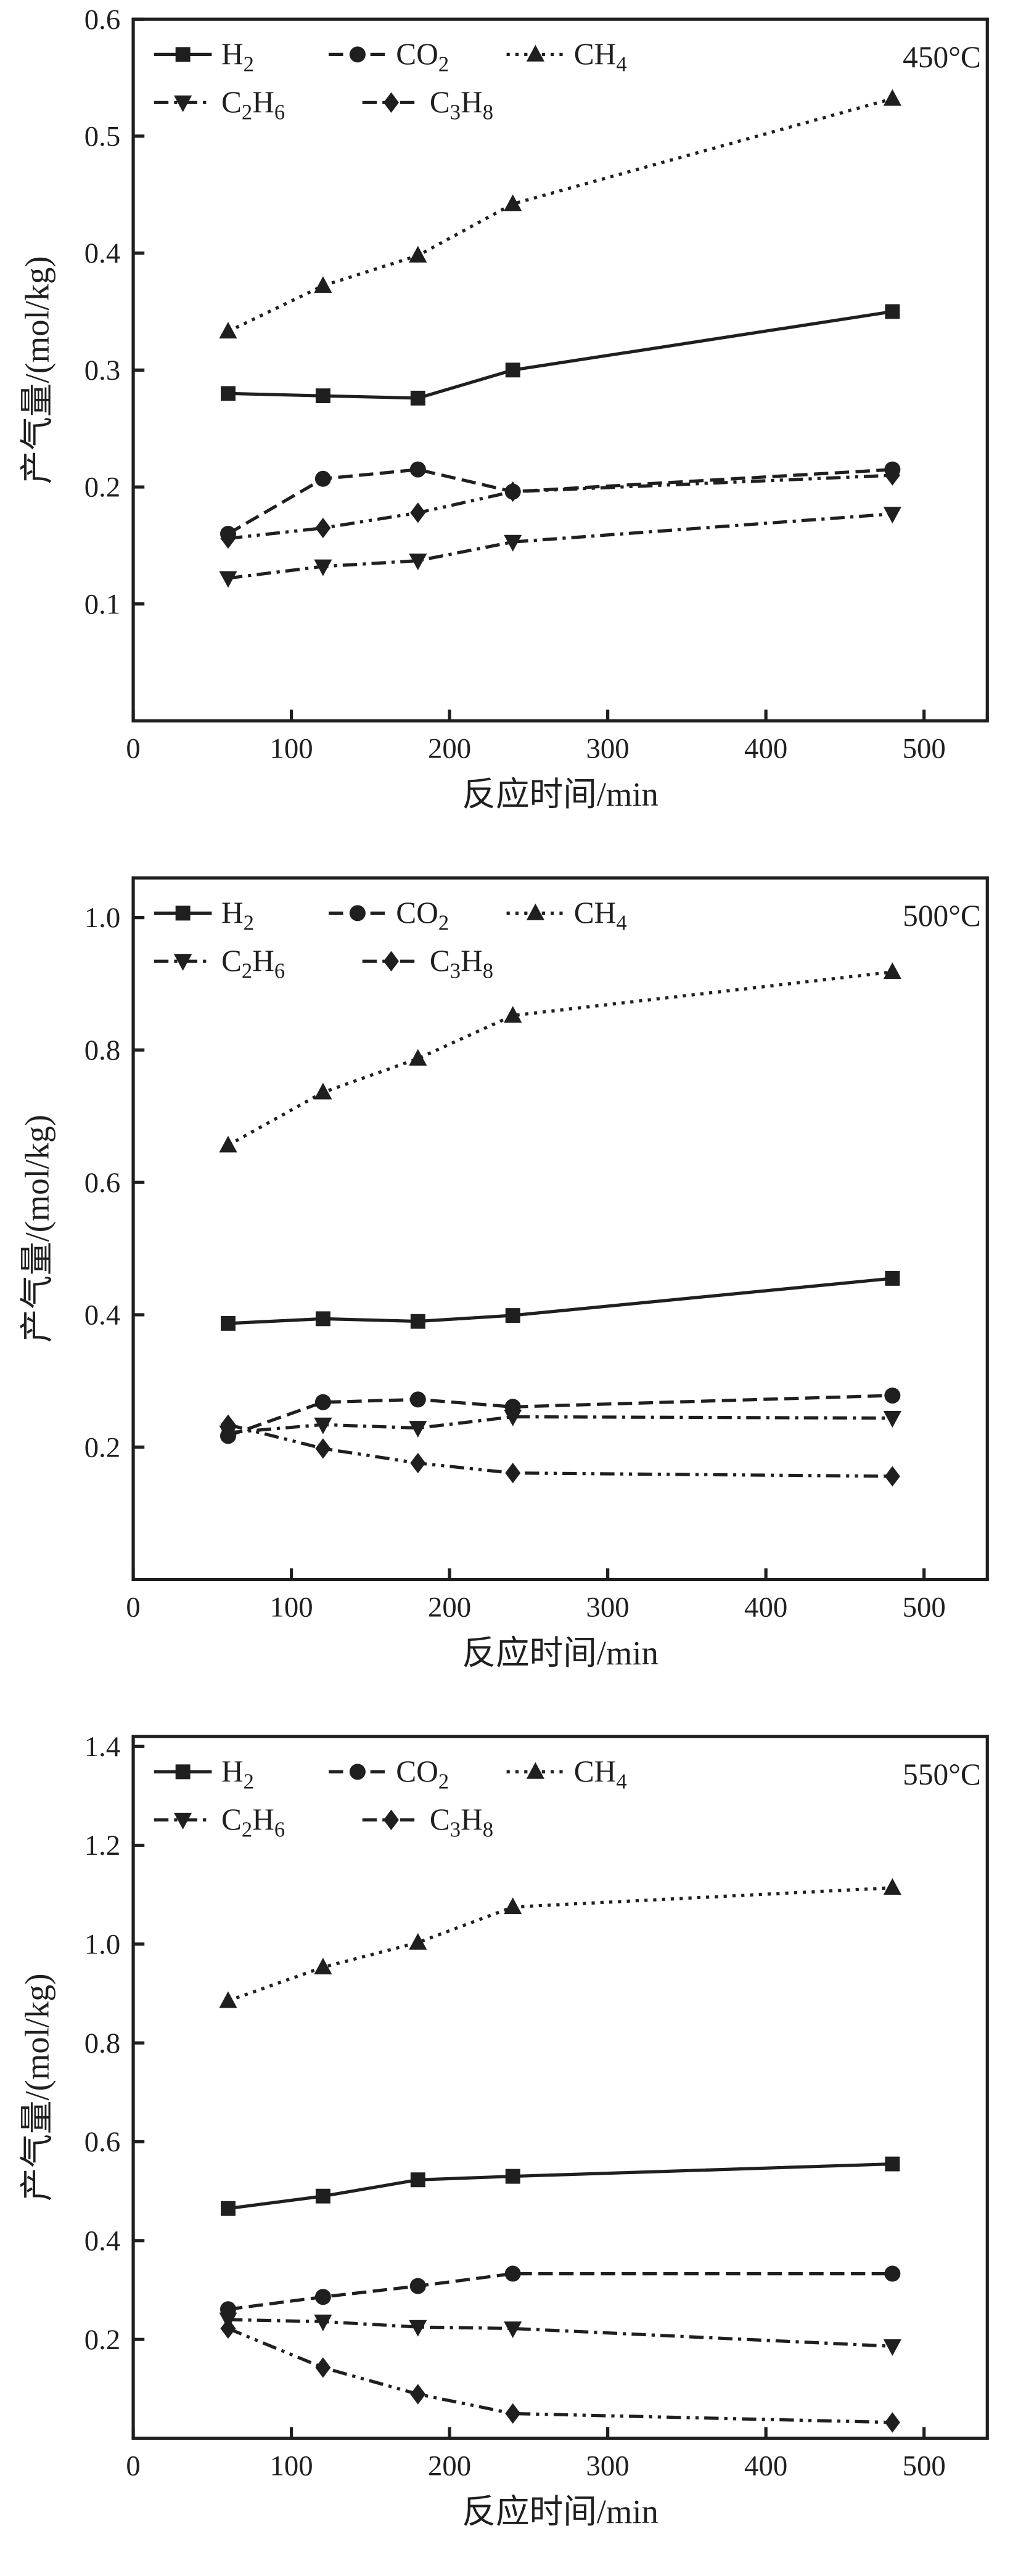 The width and height of the screenshot is (1026, 2576). I want to click on series-line-C2H6, so click(560, 2333).